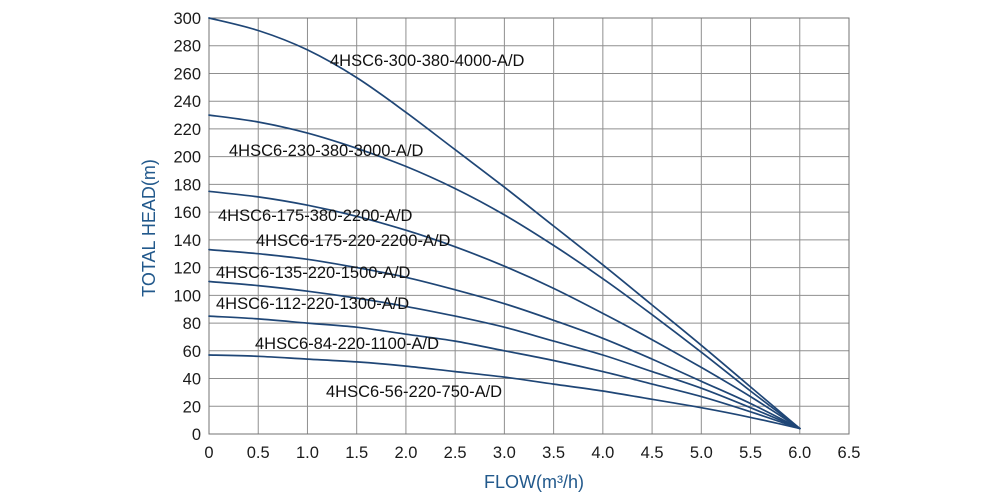  Describe the element at coordinates (187, 213) in the screenshot. I see `y-tick-label: 160` at that location.